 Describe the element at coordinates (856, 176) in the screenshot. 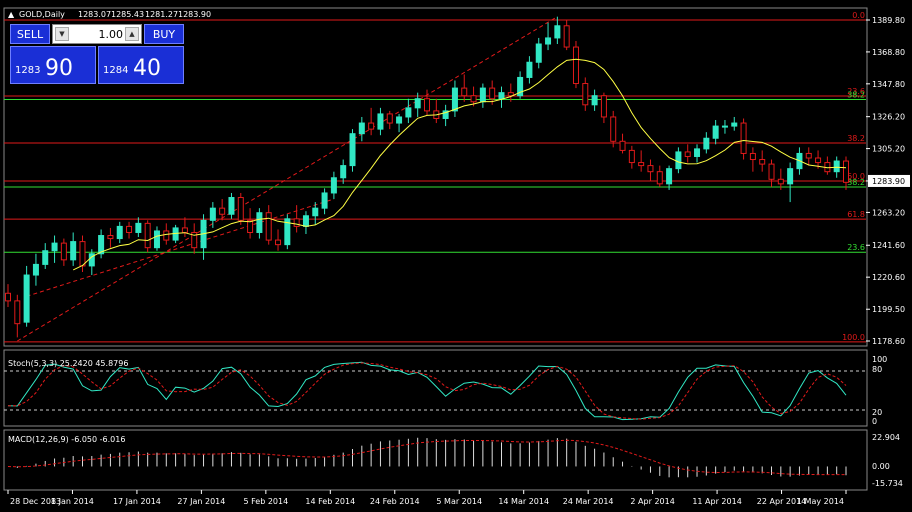

I see `fib-level-label: 50.0` at that location.